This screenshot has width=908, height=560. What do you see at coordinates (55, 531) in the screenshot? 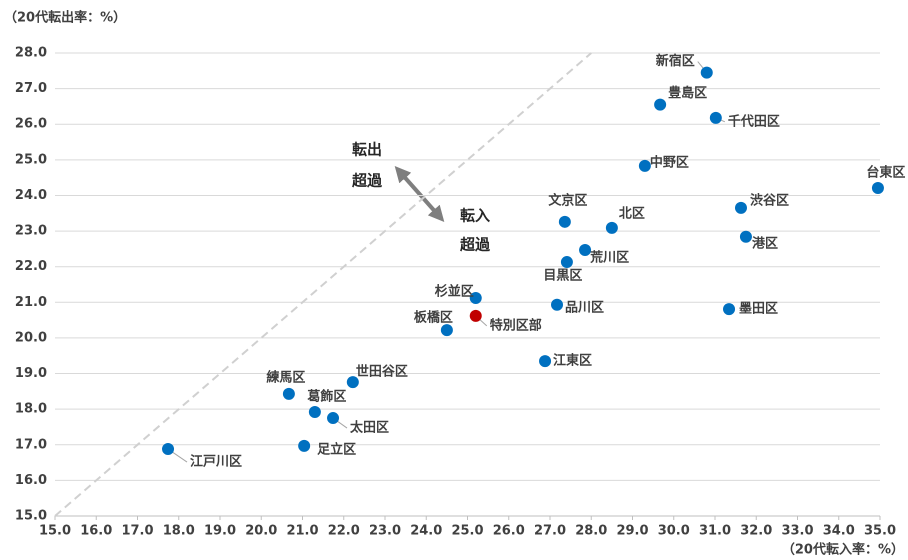
I see `x-tick-label: 15.0` at bounding box center [55, 531].